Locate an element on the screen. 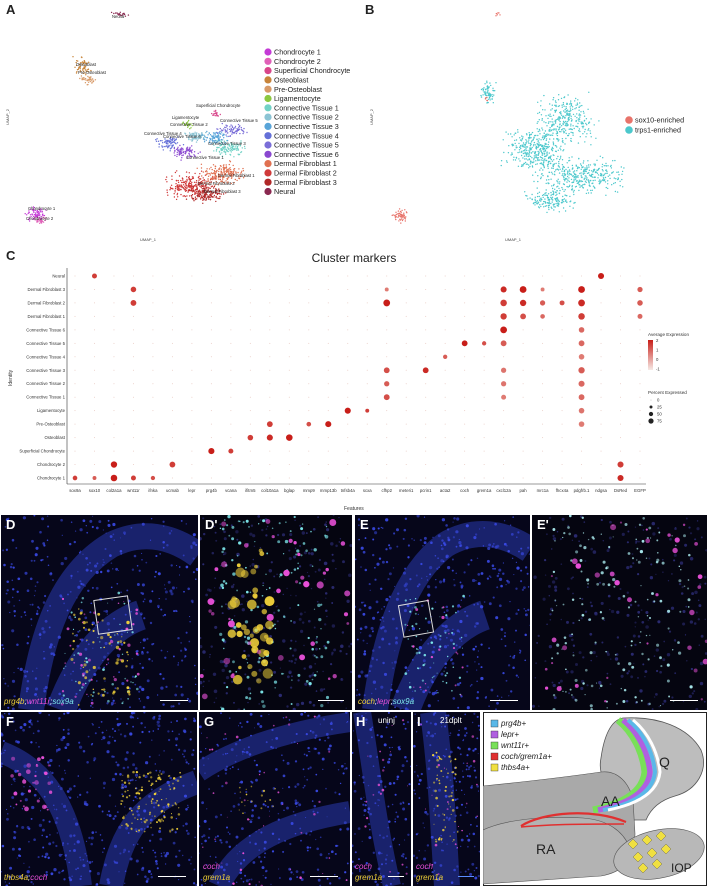 This screenshot has height=887, width=708. scale-bar-d-prime is located at coordinates (331, 701).